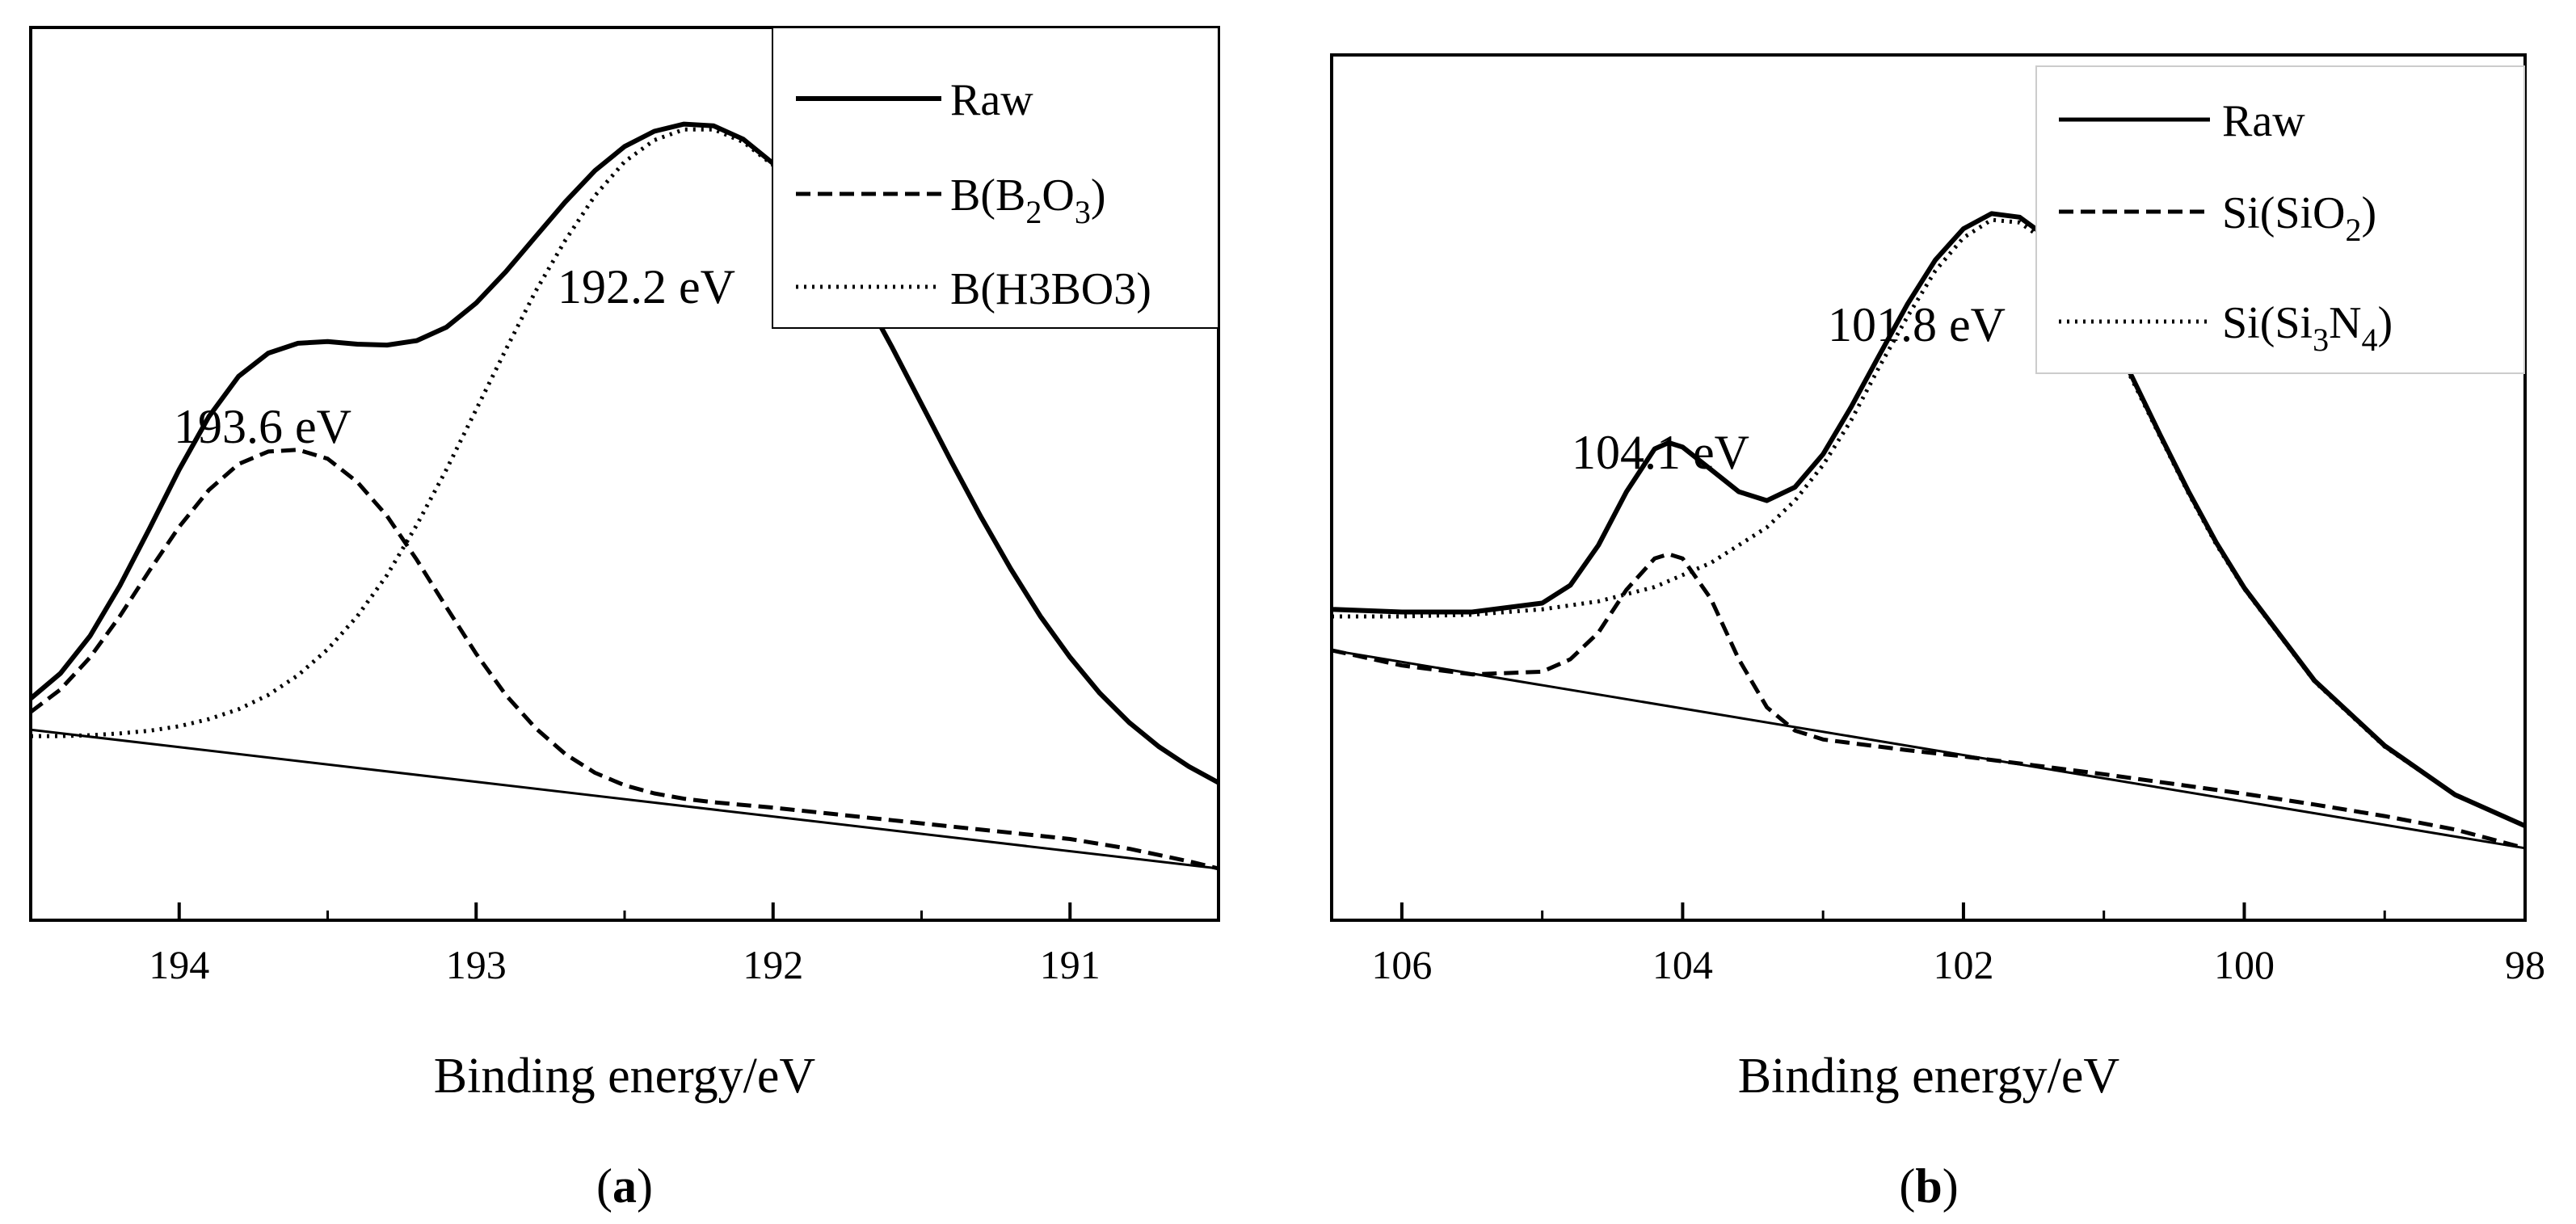 The image size is (2576, 1224). I want to click on x-axis-ticks: 106 104 102 100 98, so click(1958, 945).